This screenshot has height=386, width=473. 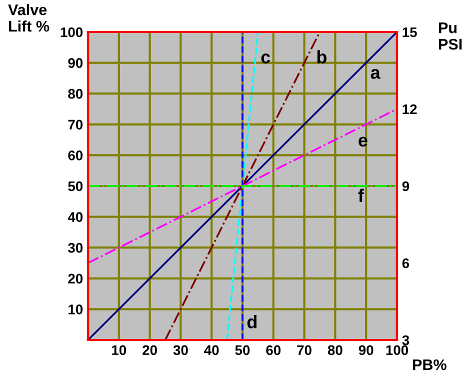 What do you see at coordinates (180, 350) in the screenshot?
I see `x-tick-label: 30` at bounding box center [180, 350].